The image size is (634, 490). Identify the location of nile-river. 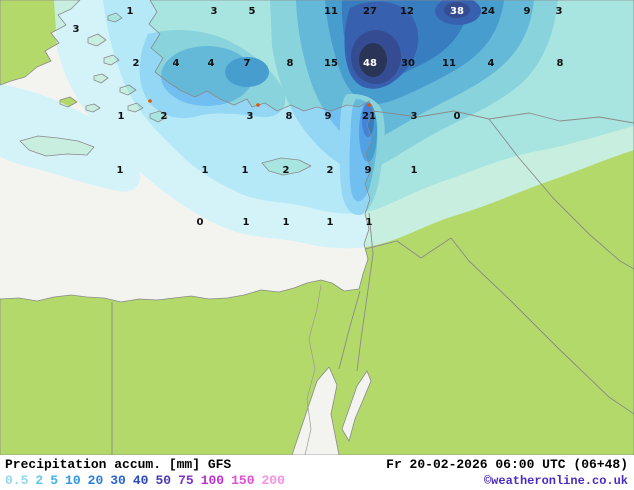
(313, 369).